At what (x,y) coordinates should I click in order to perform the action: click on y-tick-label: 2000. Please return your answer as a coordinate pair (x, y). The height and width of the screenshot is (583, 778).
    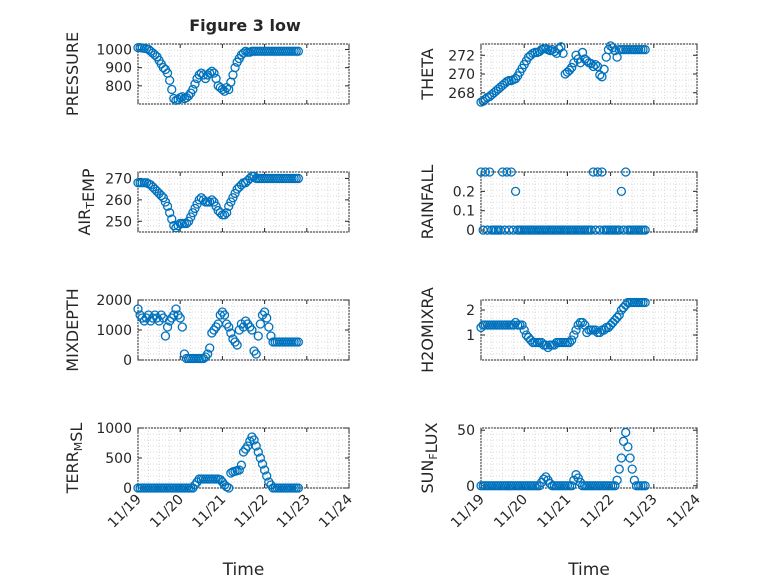
    Looking at the image, I should click on (114, 301).